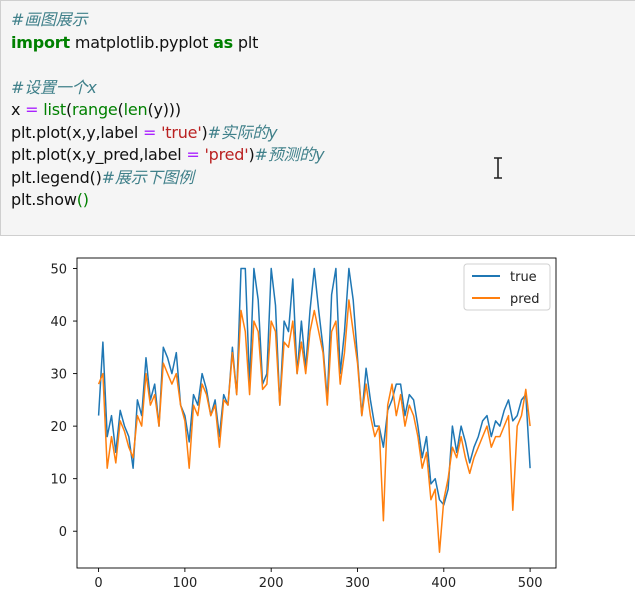 This screenshot has height=606, width=636. What do you see at coordinates (63, 532) in the screenshot?
I see `y-tick-label: 0` at bounding box center [63, 532].